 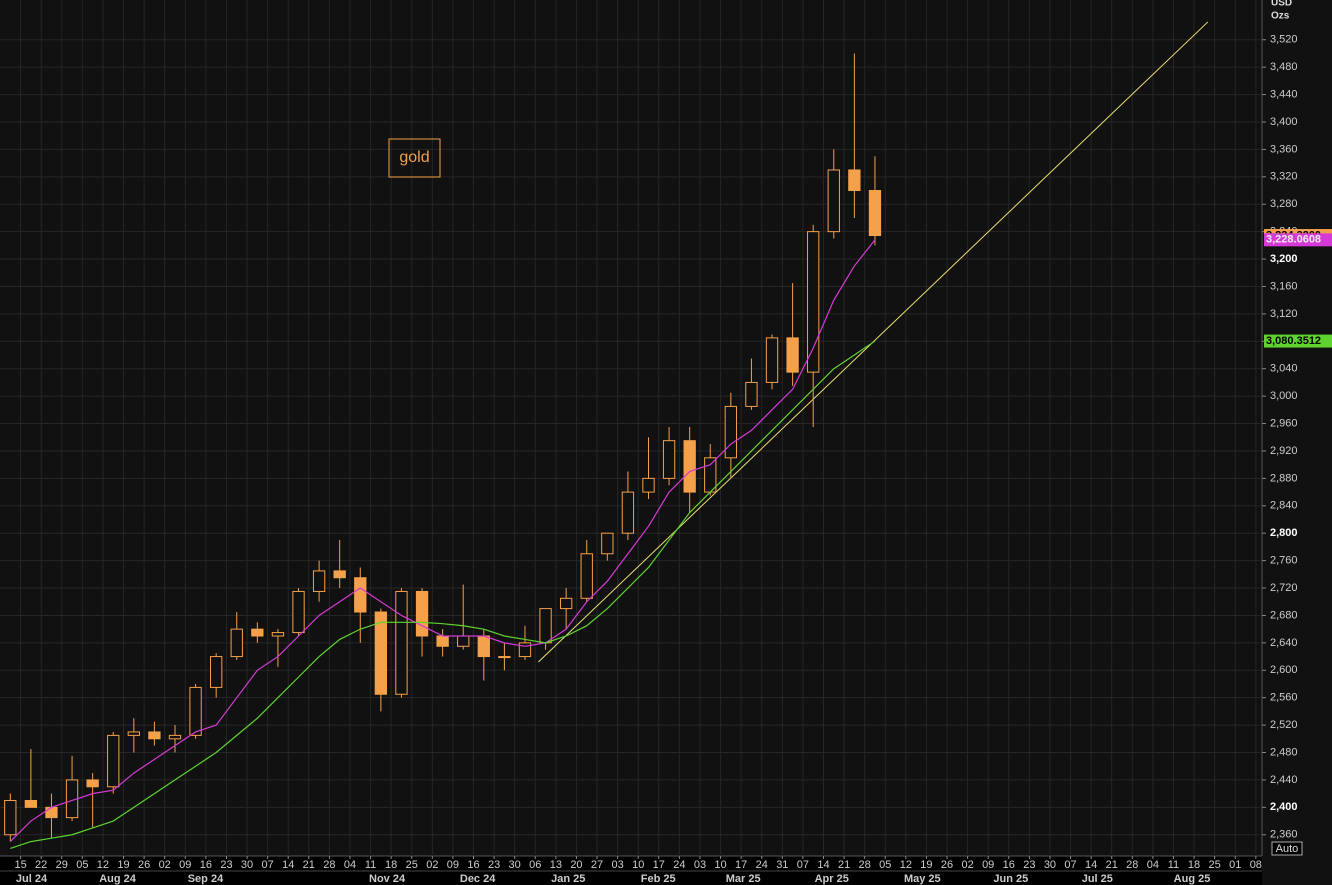 I want to click on y-tick-label: 2,840, so click(x=1284, y=506).